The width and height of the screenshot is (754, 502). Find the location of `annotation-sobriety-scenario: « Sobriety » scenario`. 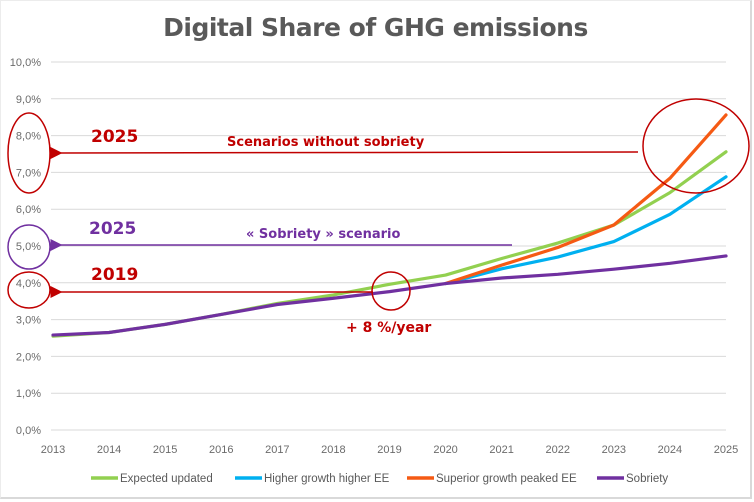

annotation-sobriety-scenario: « Sobriety » scenario is located at coordinates (323, 234).